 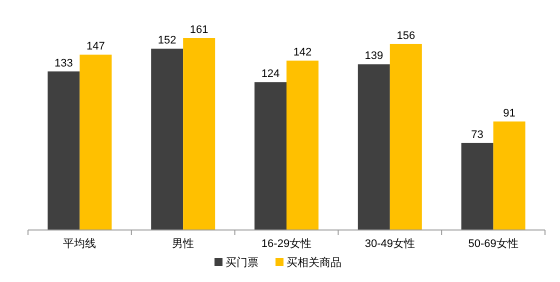 What do you see at coordinates (374, 56) in the screenshot?
I see `data-label: 139` at bounding box center [374, 56].